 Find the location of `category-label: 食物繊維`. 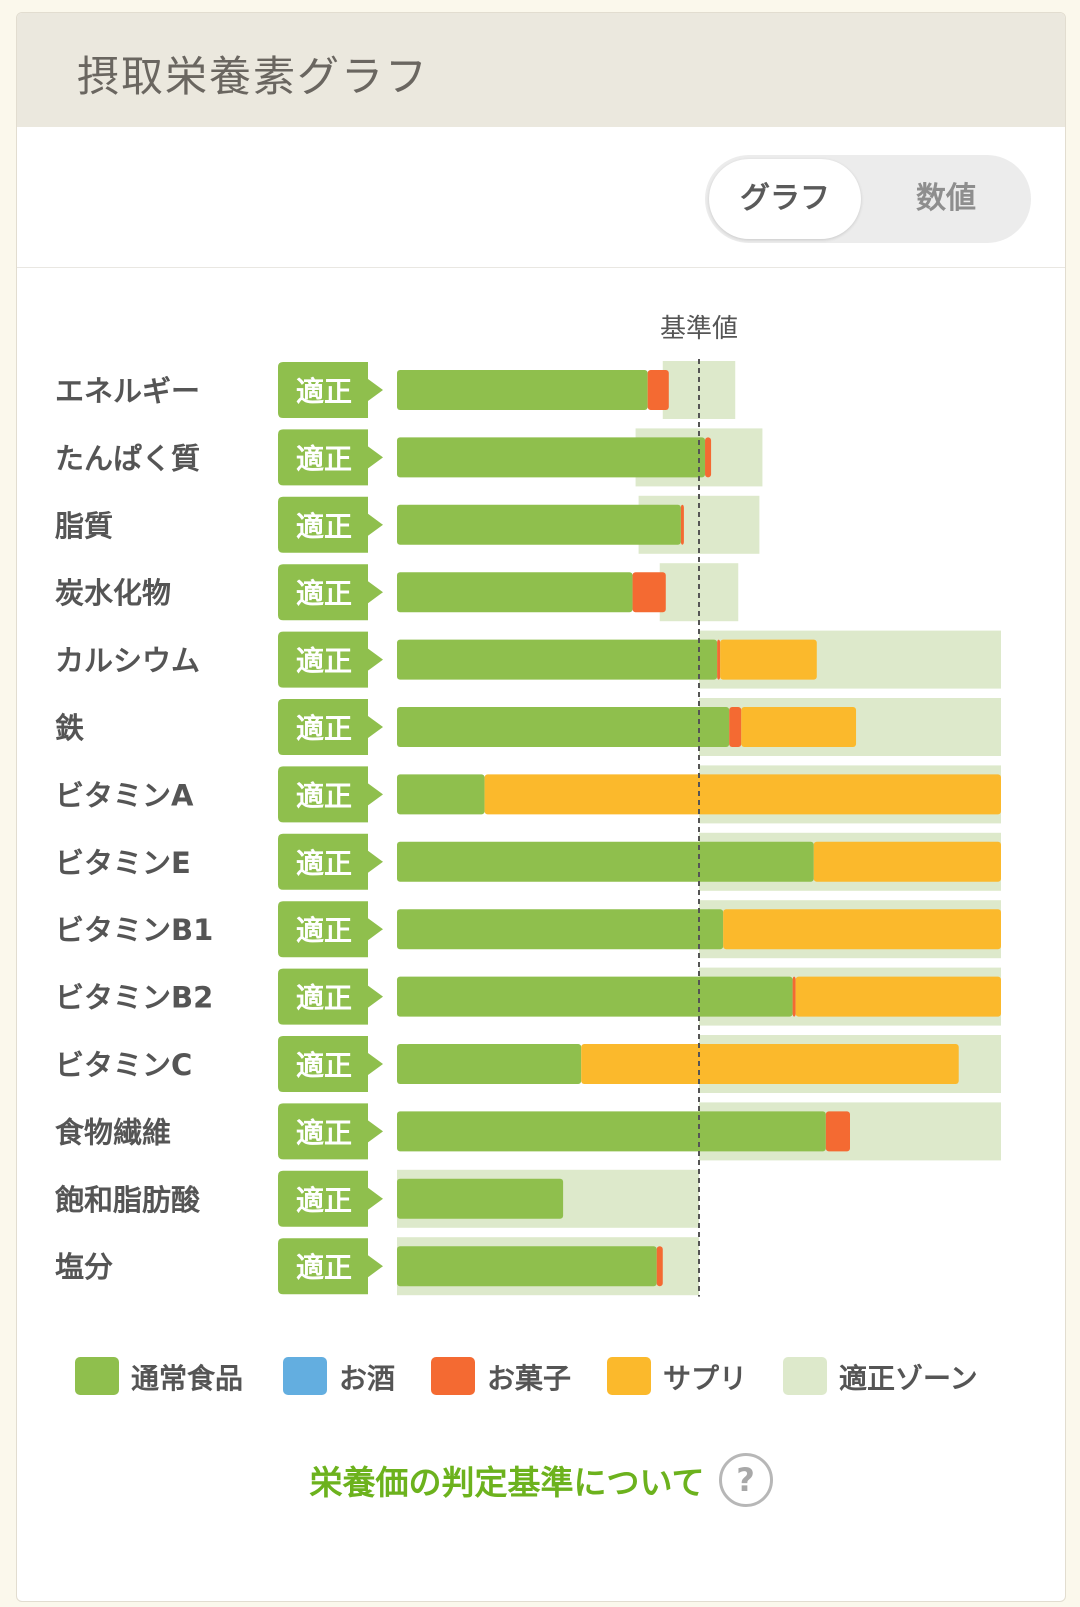

category-label: 食物繊維 is located at coordinates (113, 1132).